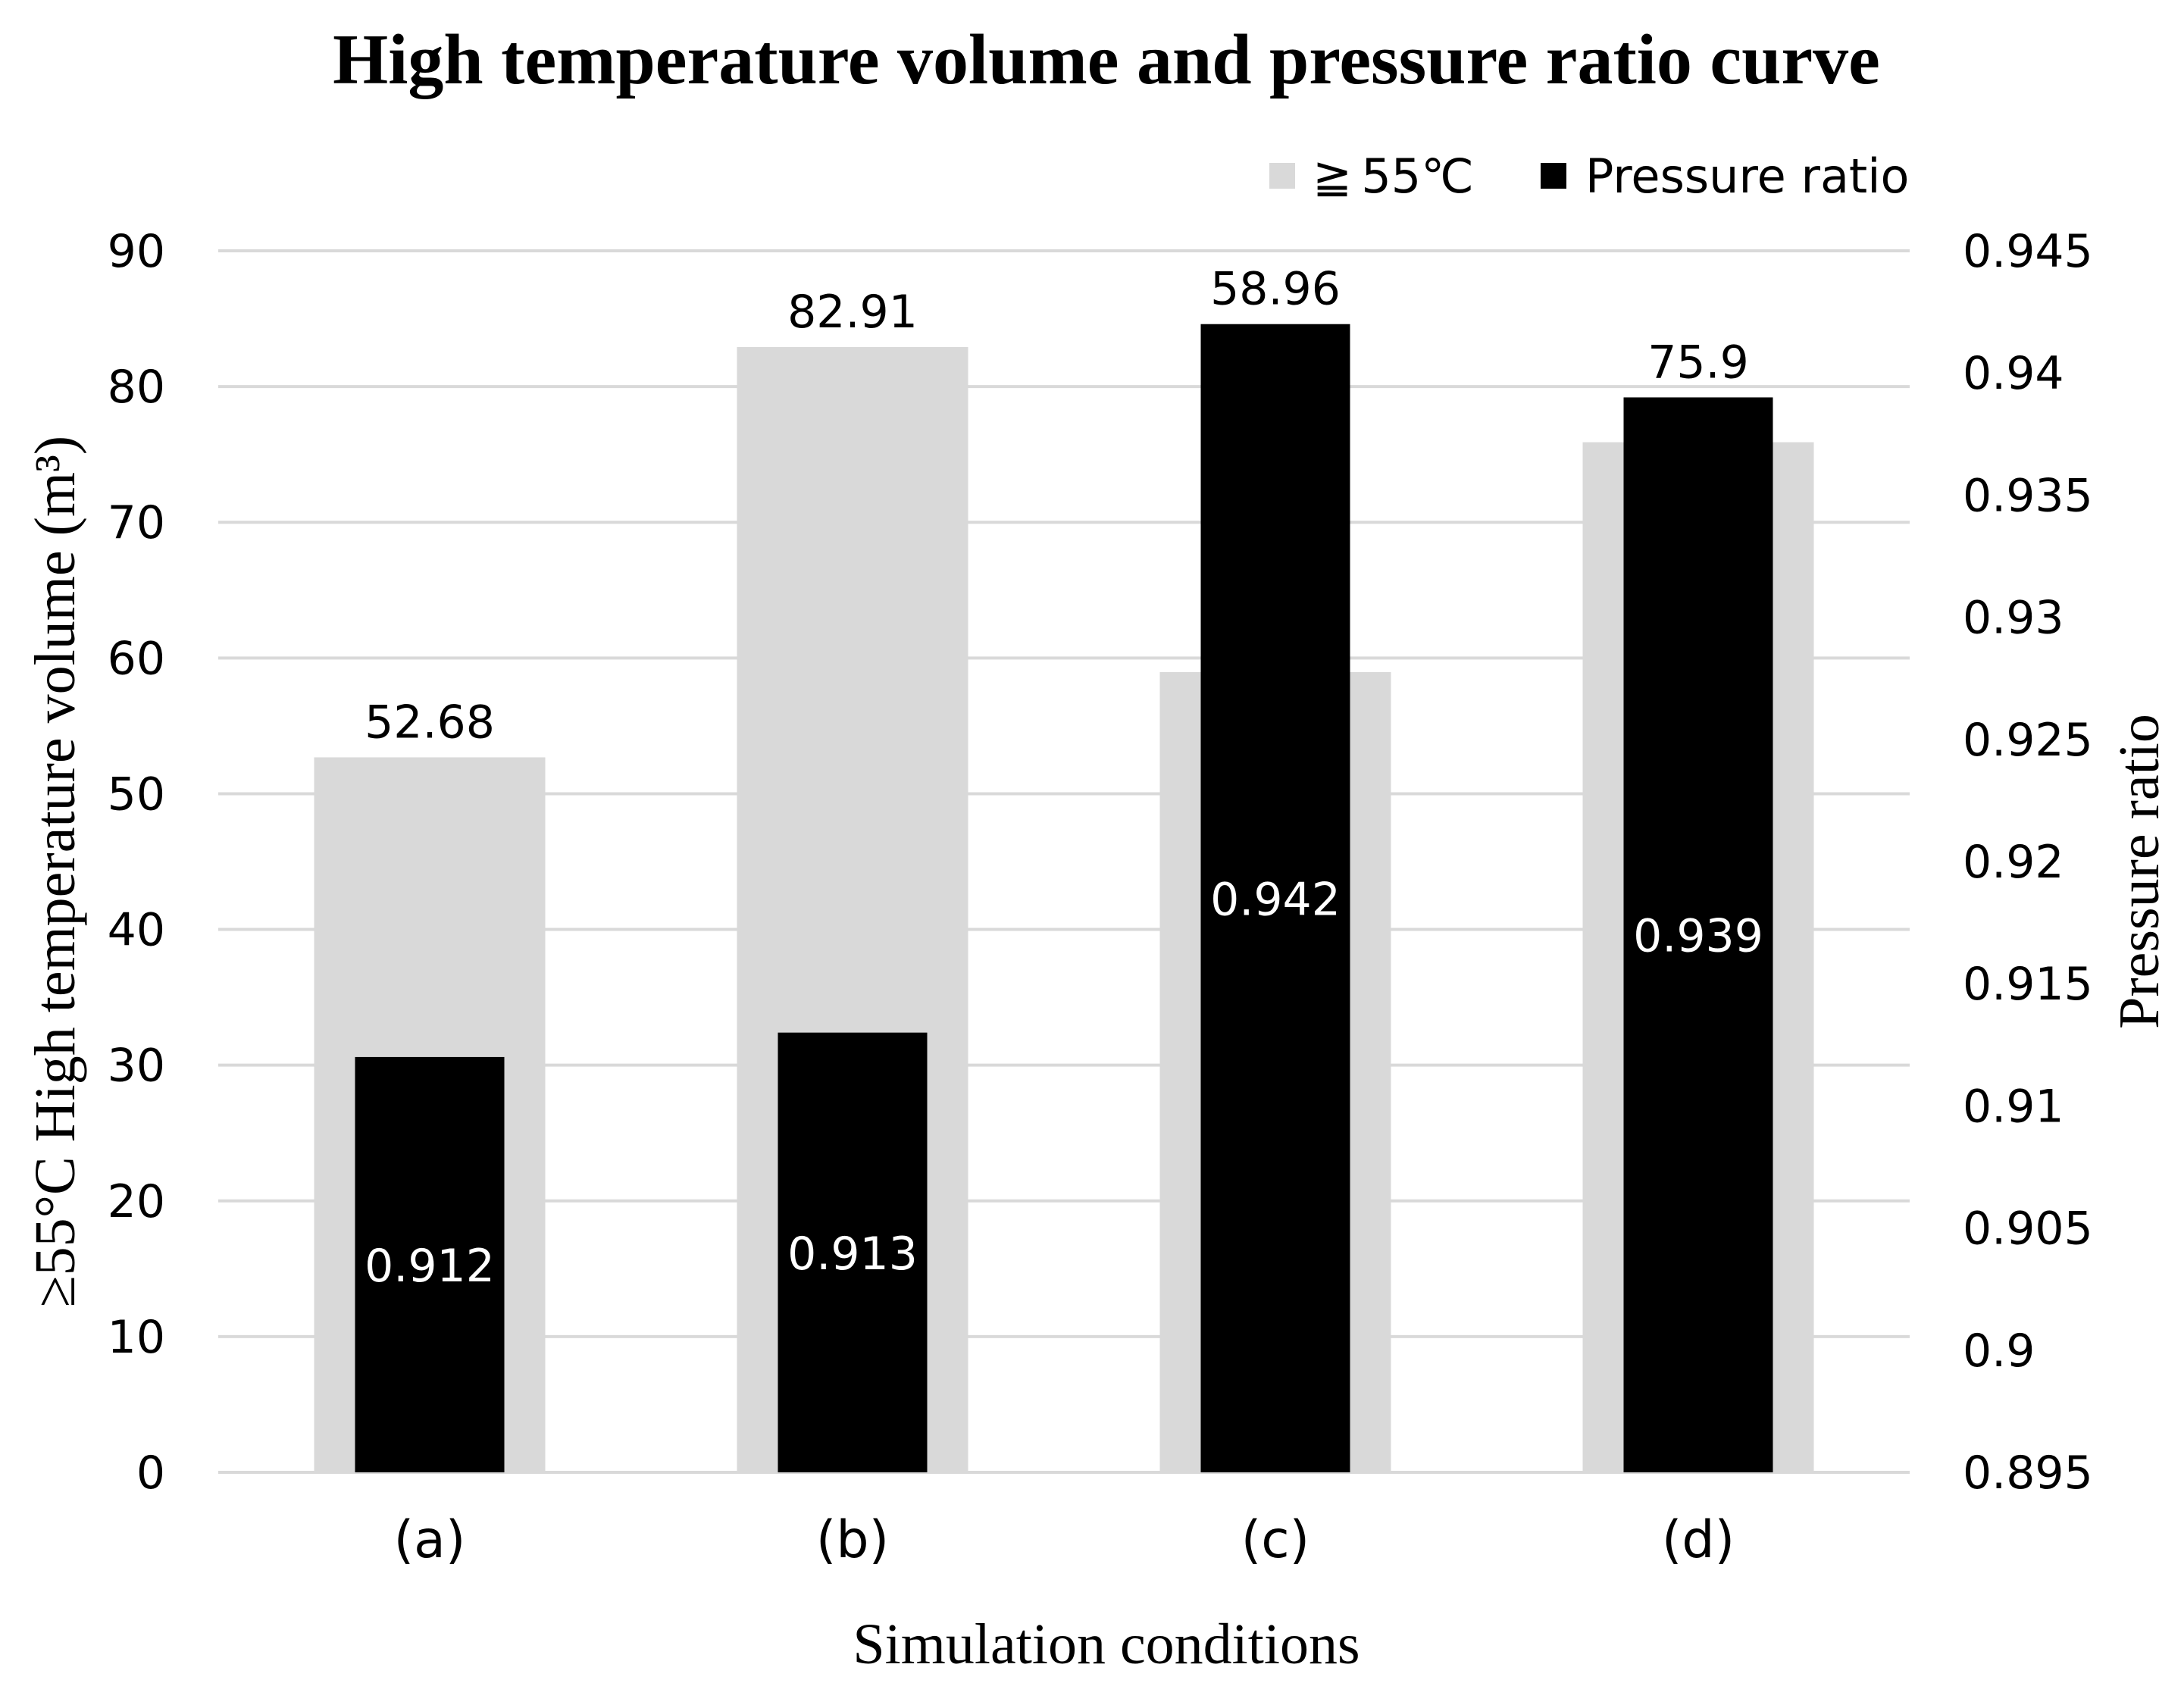  I want to click on y-left-tick-label: 20, so click(136, 1201).